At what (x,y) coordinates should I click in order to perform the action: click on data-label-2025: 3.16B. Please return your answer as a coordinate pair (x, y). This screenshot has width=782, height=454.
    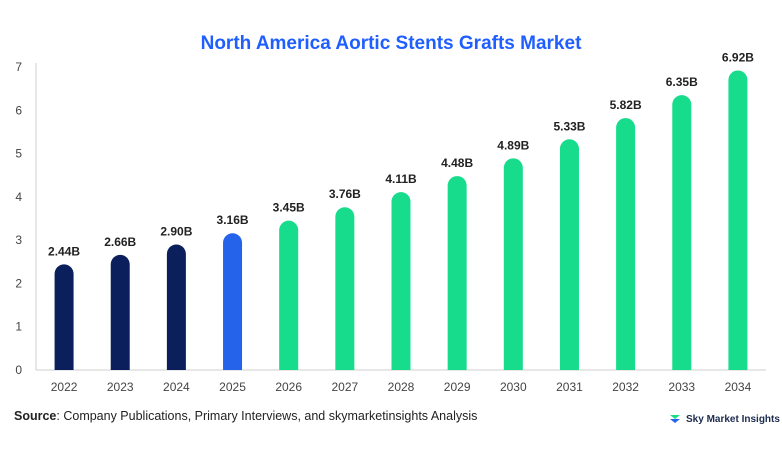
    Looking at the image, I should click on (233, 220).